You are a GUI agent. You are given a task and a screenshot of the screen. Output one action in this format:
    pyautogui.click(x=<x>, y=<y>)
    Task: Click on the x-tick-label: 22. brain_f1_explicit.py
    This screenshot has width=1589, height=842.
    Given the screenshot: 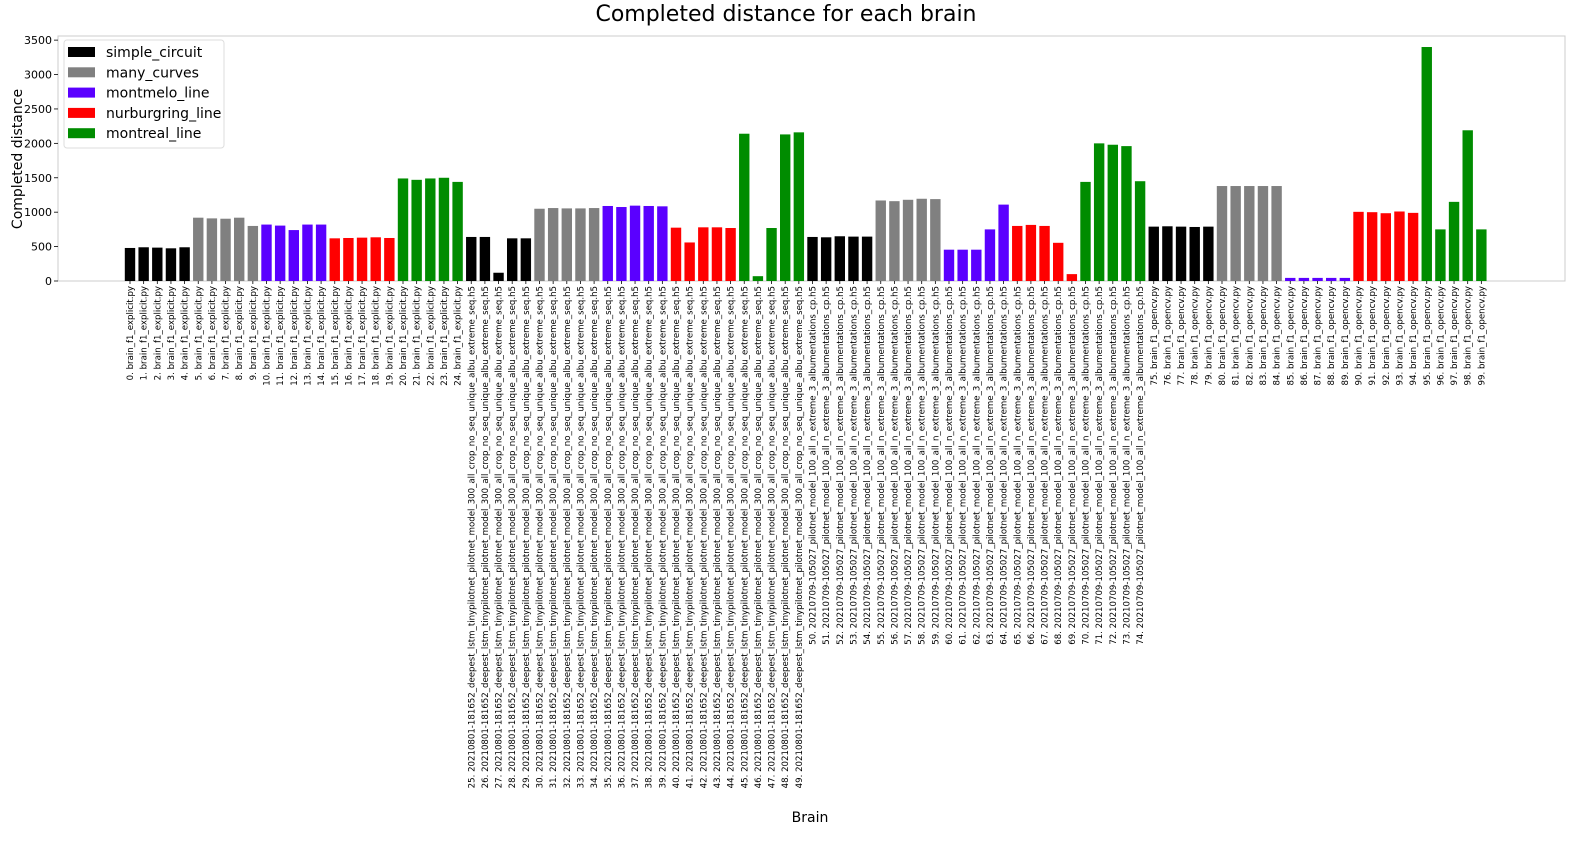 What is the action you would take?
    pyautogui.click(x=431, y=336)
    